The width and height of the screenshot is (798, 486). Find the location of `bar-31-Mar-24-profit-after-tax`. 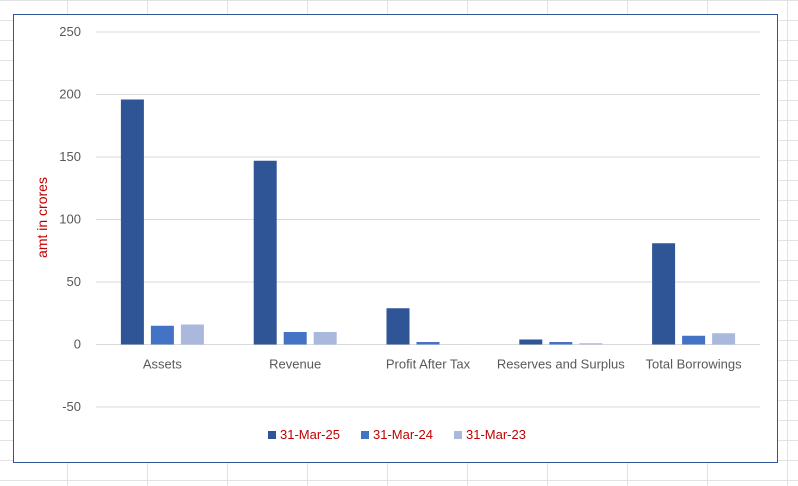

bar-31-Mar-24-profit-after-tax is located at coordinates (428, 343).